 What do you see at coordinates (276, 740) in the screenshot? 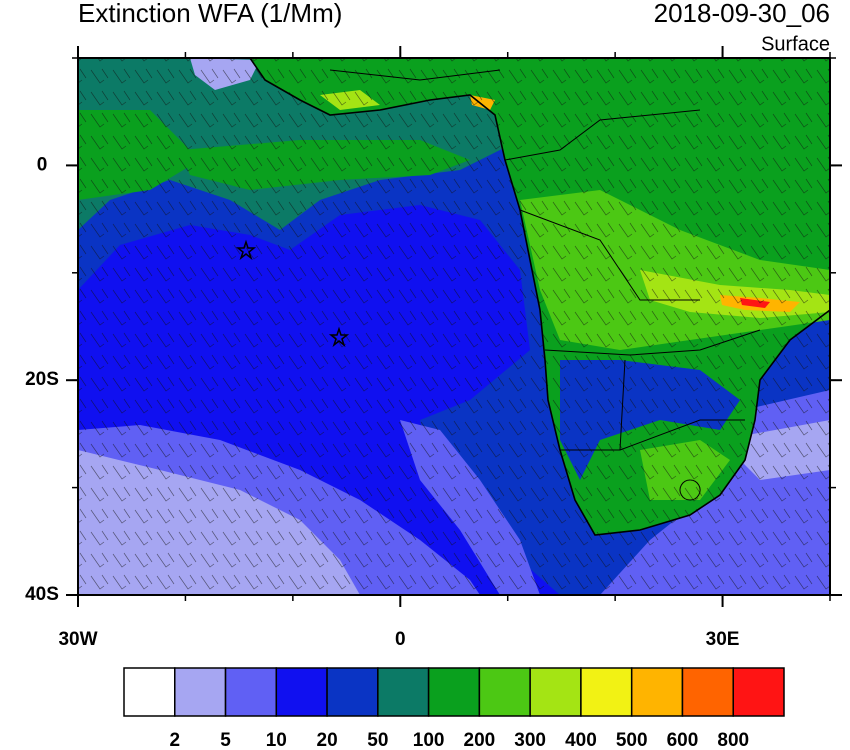
I see `colorbar-label: 10` at bounding box center [276, 740].